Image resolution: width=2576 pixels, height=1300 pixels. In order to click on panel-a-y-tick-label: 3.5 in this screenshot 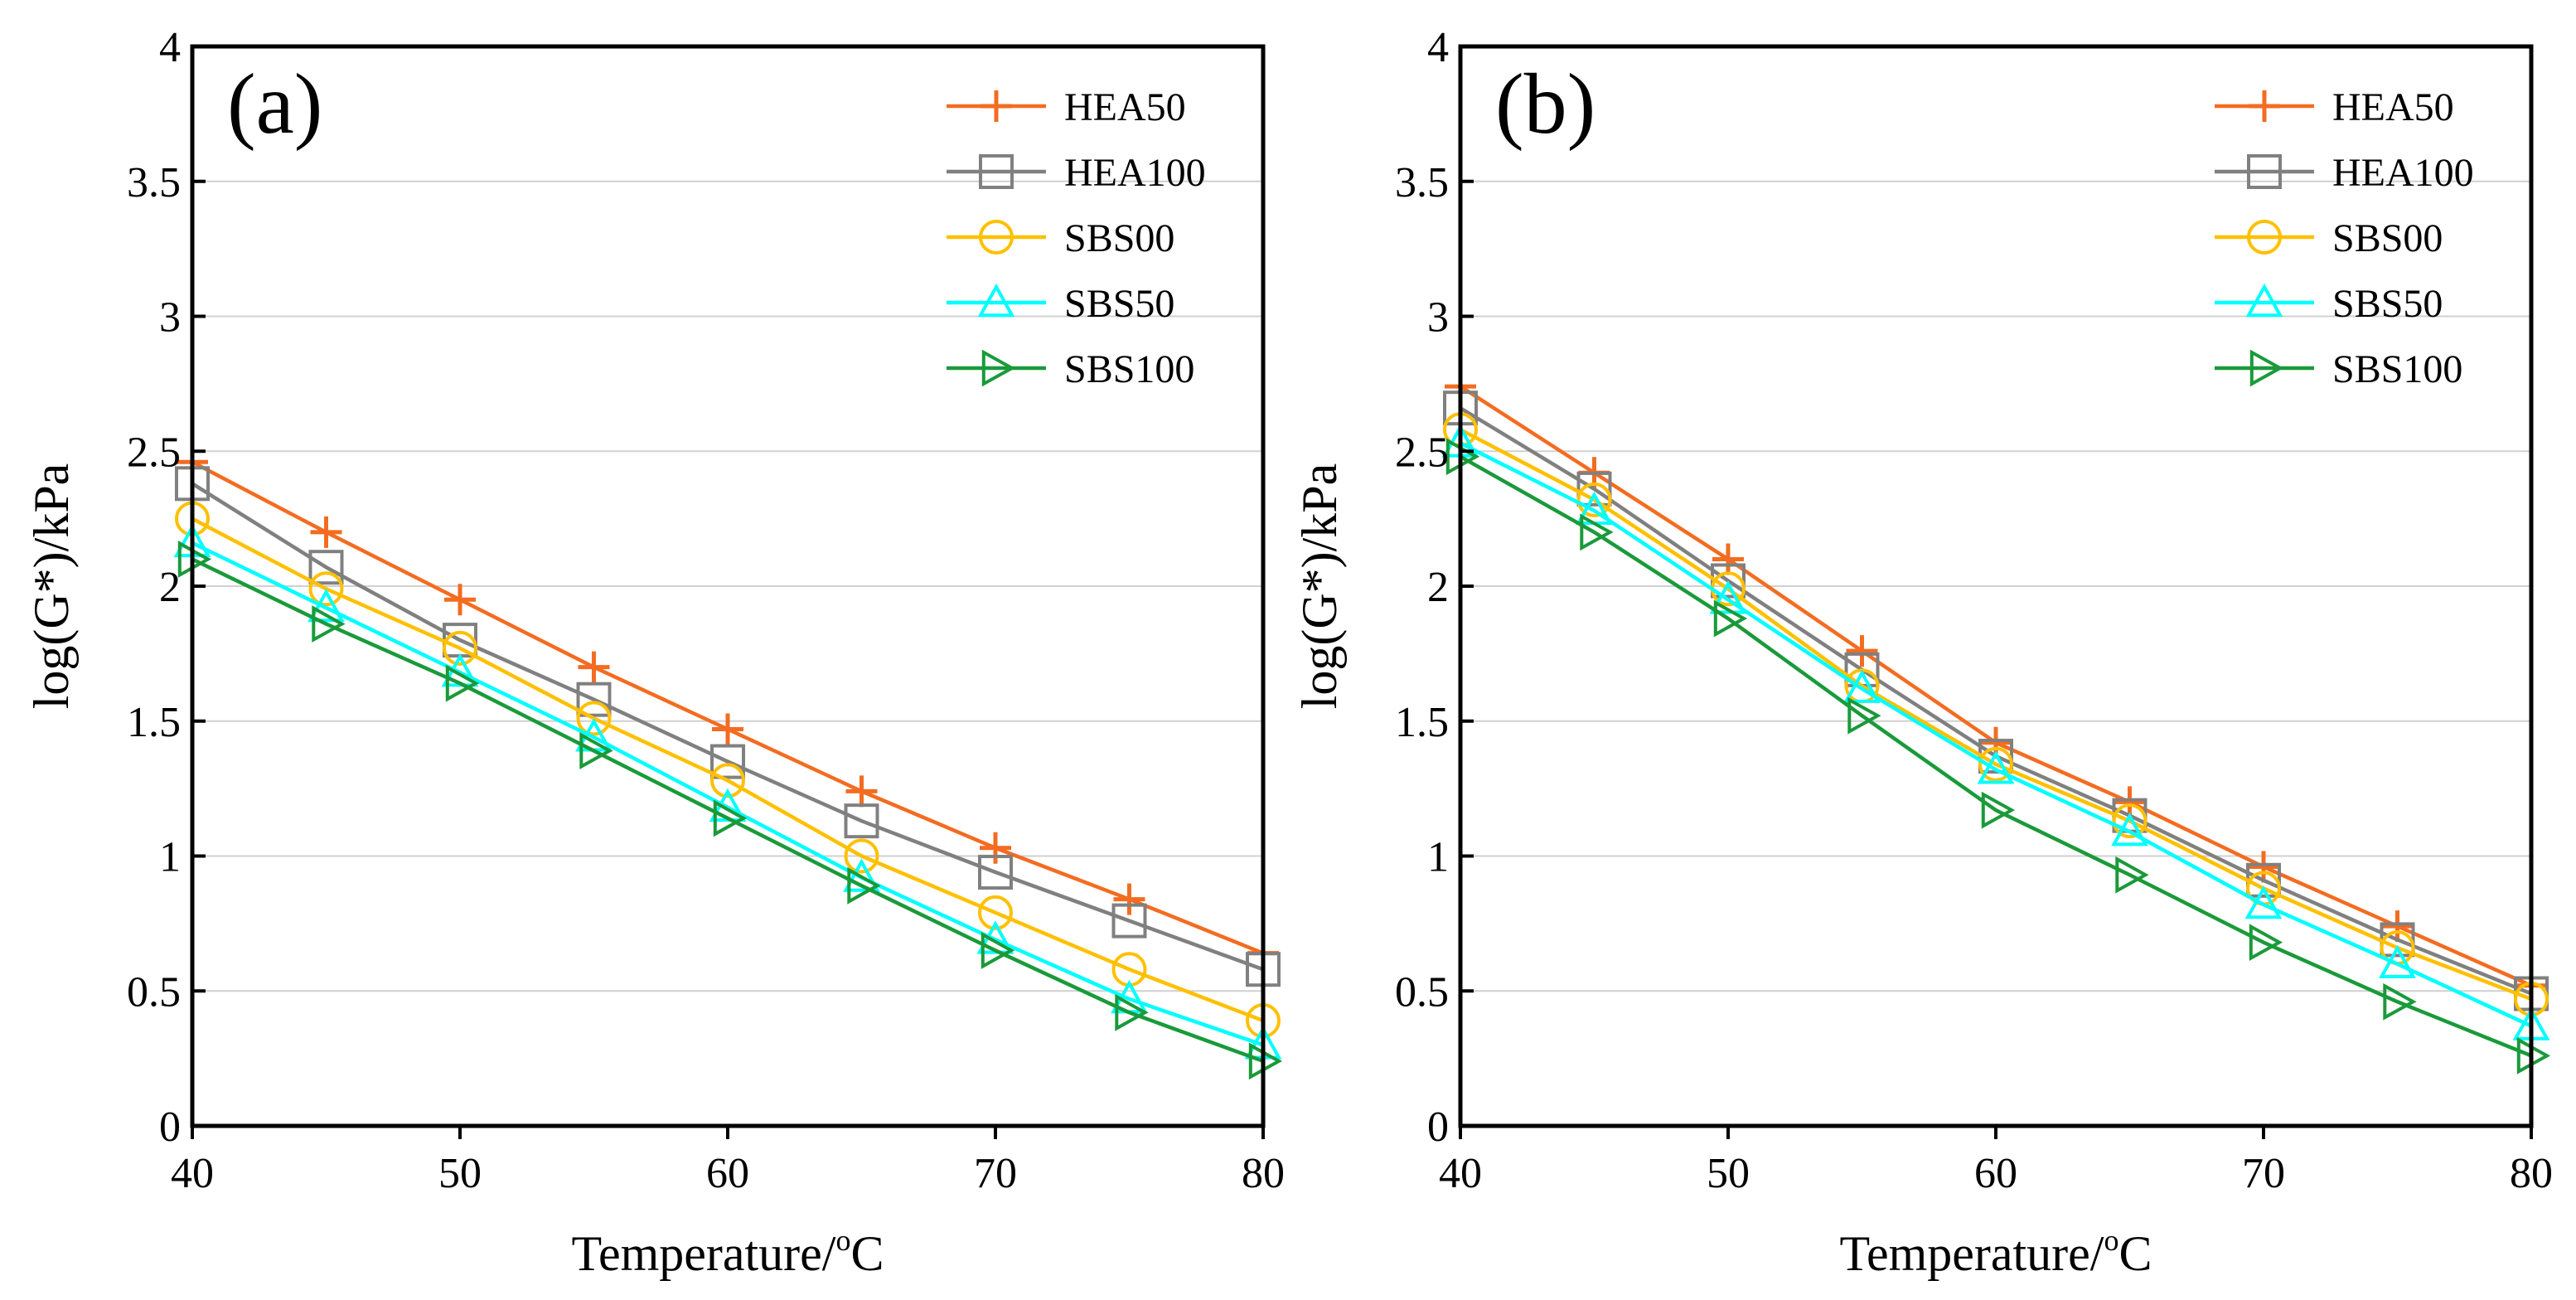, I will do `click(154, 182)`.